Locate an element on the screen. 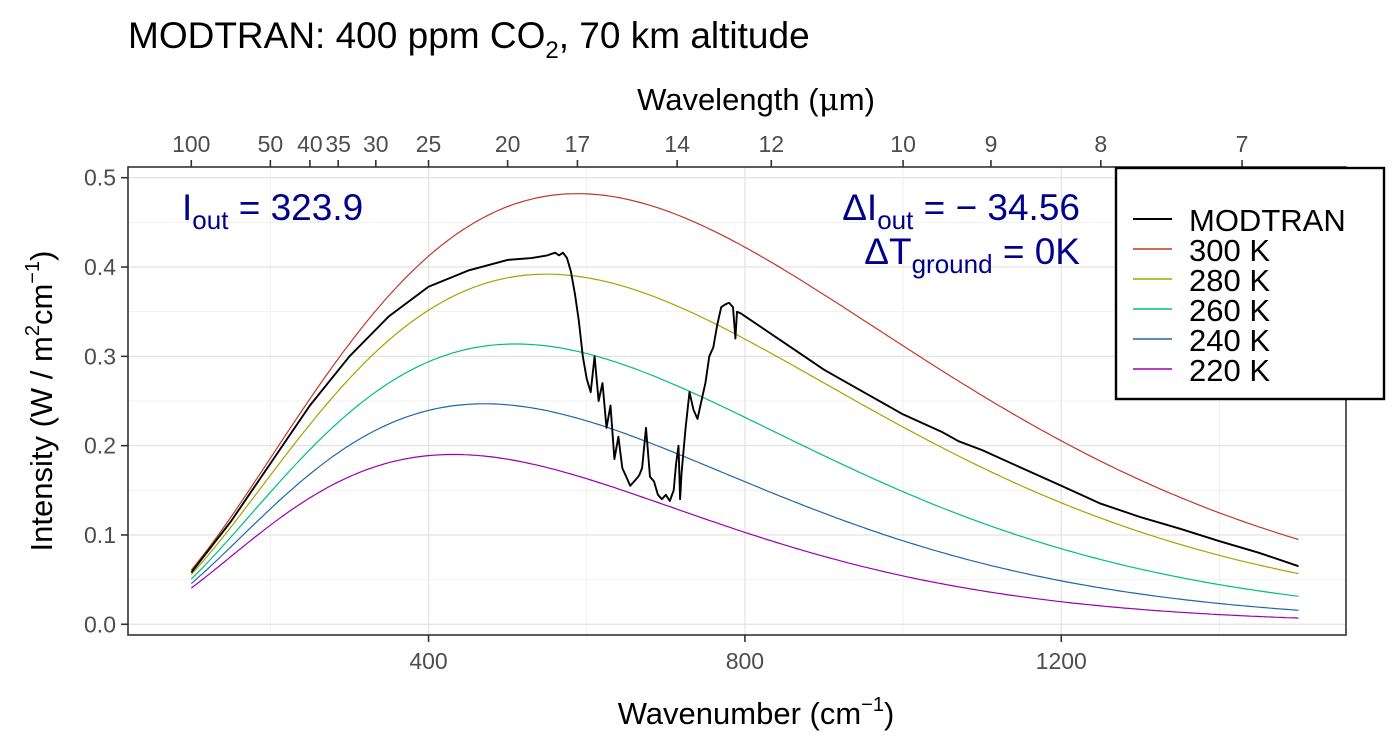 This screenshot has width=1400, height=750. delta-t-annotation: ΔTground = 0K is located at coordinates (972, 255).